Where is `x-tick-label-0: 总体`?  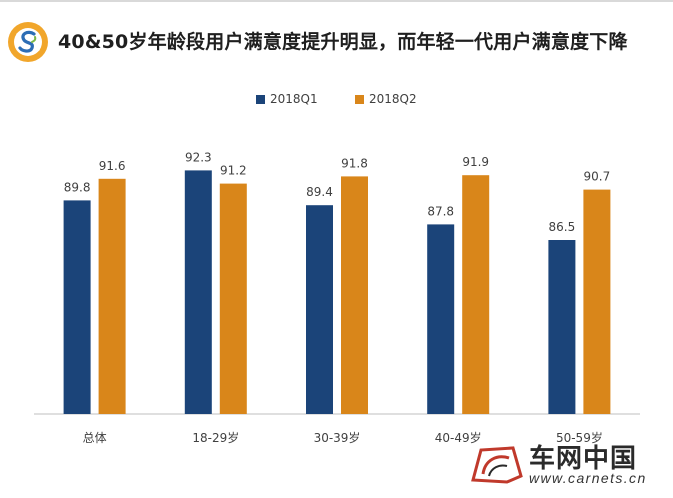
x-tick-label-0: 总体 is located at coordinates (95, 438).